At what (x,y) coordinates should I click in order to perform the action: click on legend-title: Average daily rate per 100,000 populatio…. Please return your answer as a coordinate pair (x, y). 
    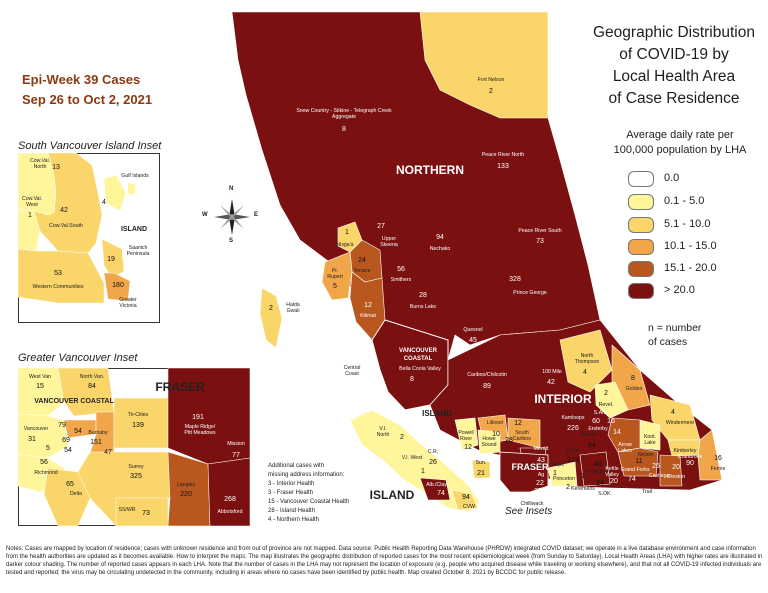
    Looking at the image, I should click on (680, 143).